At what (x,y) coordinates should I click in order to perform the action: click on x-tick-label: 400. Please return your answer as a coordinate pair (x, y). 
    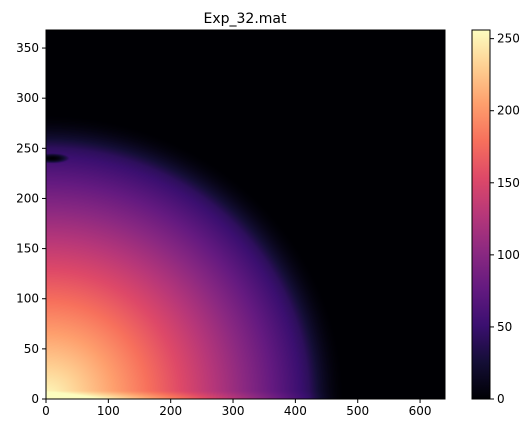
    Looking at the image, I should click on (295, 411).